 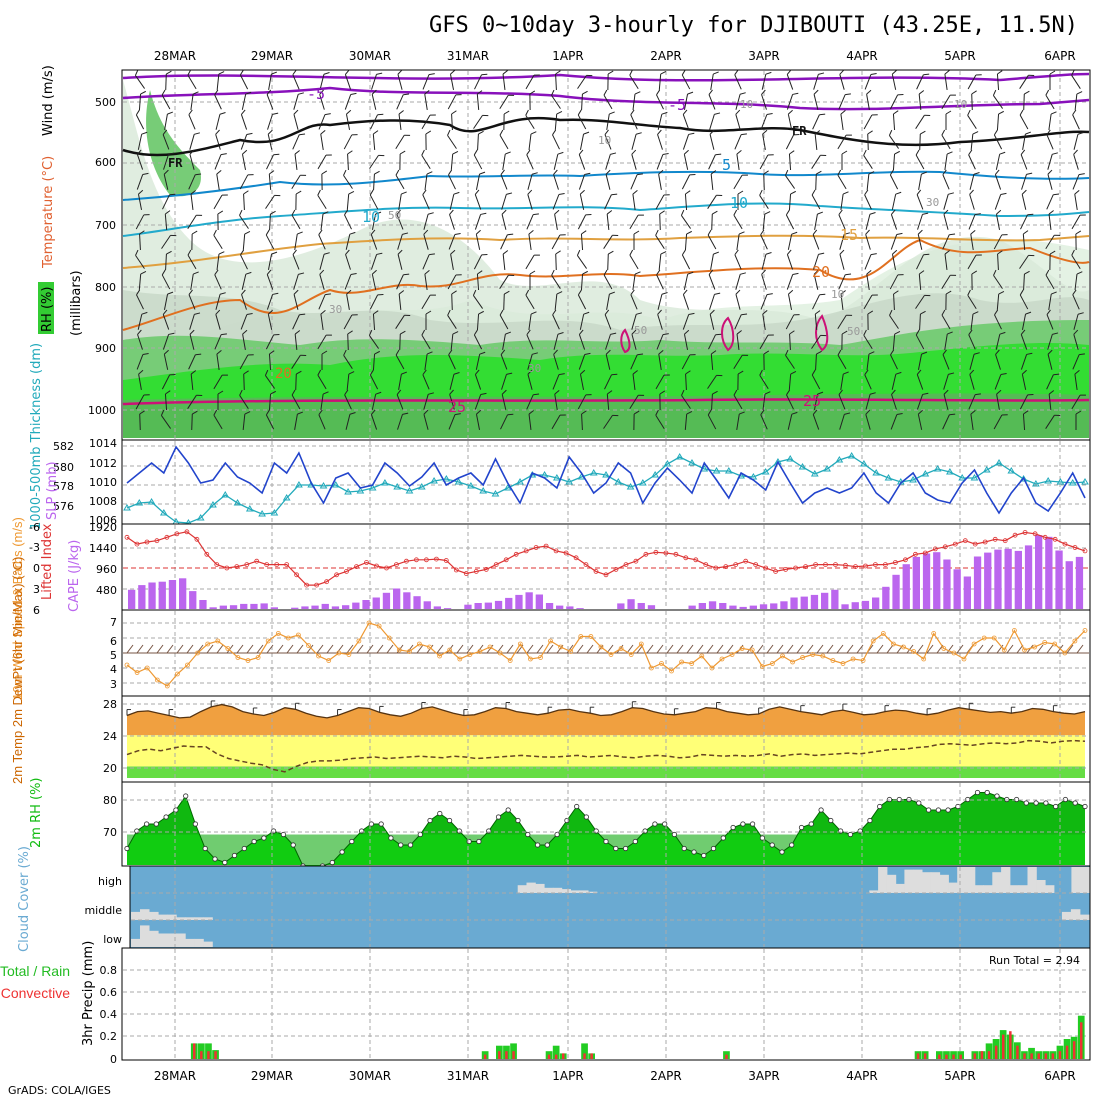 What do you see at coordinates (46, 308) in the screenshot?
I see `rh-label-swatch` at bounding box center [46, 308].